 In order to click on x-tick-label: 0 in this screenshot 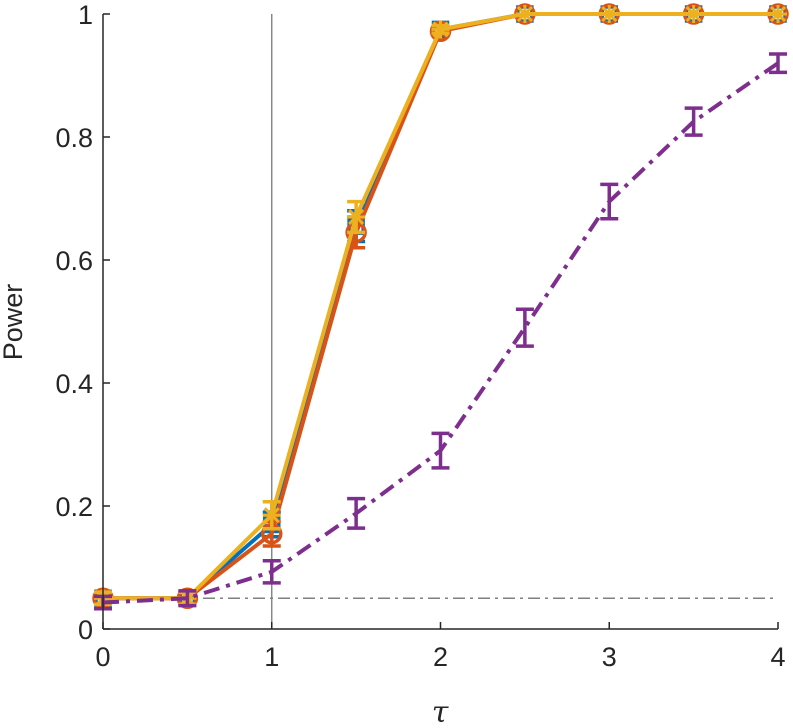, I will do `click(102, 657)`.